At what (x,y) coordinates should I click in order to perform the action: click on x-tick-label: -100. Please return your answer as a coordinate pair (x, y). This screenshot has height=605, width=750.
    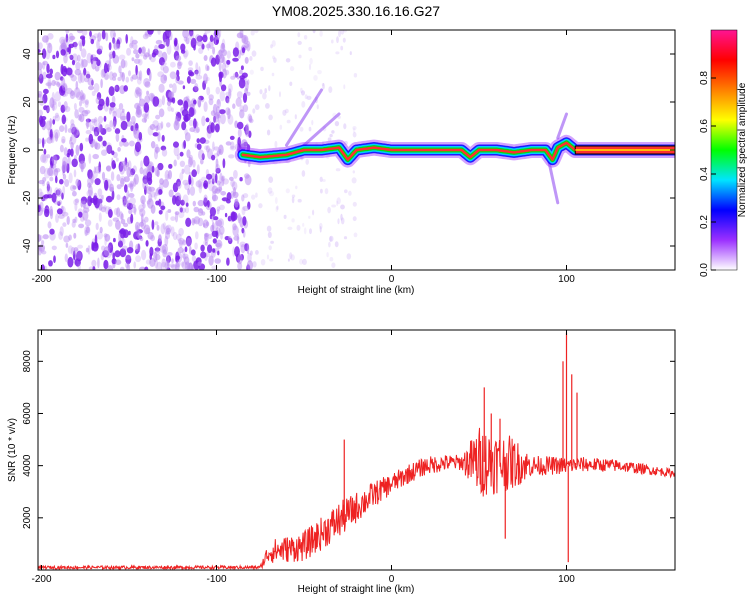
    Looking at the image, I should click on (216, 579).